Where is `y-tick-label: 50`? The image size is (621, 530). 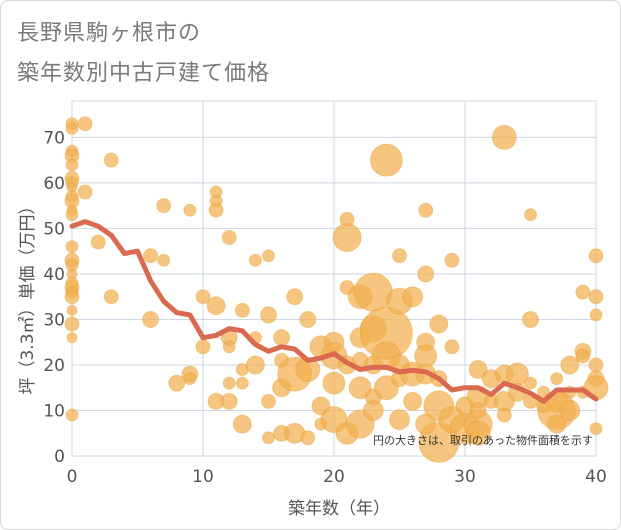
y-tick-label: 50 is located at coordinates (54, 229).